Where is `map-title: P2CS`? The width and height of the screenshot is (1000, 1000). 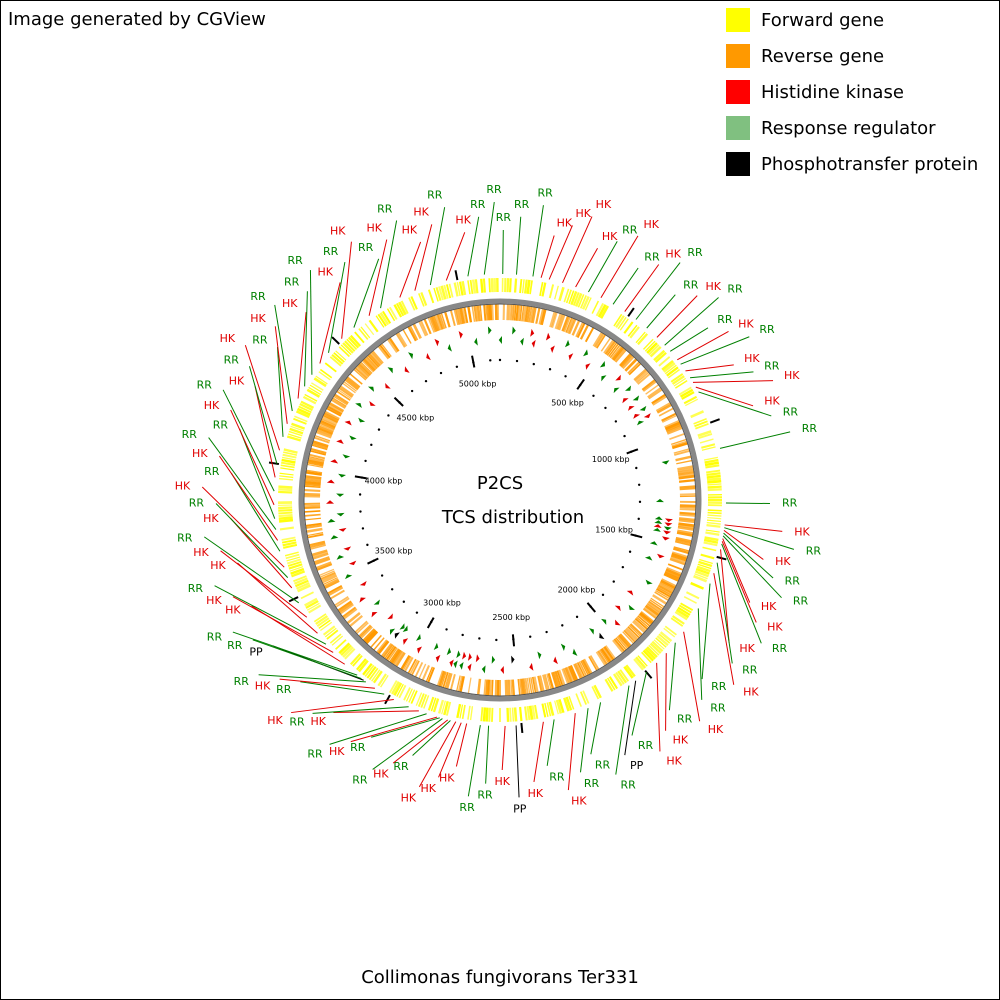 map-title: P2CS is located at coordinates (500, 483).